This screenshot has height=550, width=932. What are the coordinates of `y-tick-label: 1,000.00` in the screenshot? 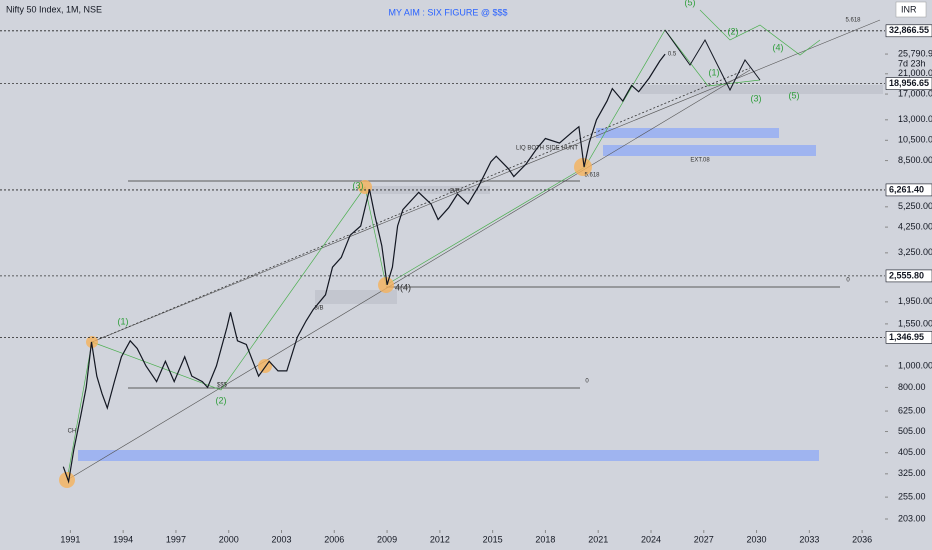 It's located at (915, 365).